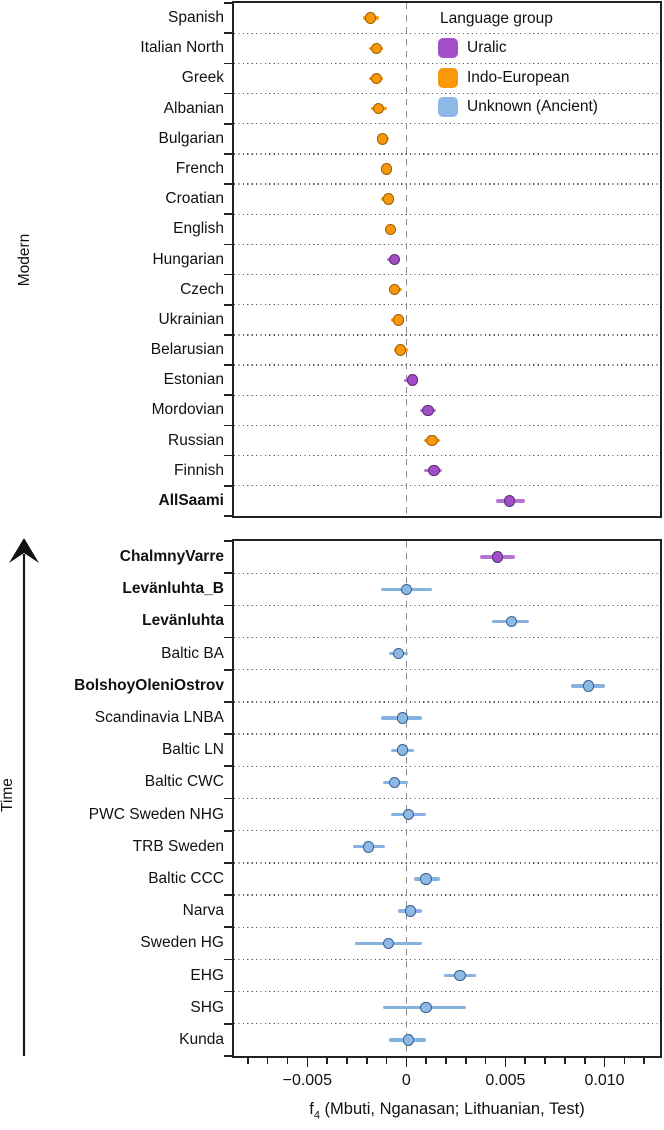 Image resolution: width=664 pixels, height=1130 pixels. I want to click on row-label: Hungarian, so click(188, 259).